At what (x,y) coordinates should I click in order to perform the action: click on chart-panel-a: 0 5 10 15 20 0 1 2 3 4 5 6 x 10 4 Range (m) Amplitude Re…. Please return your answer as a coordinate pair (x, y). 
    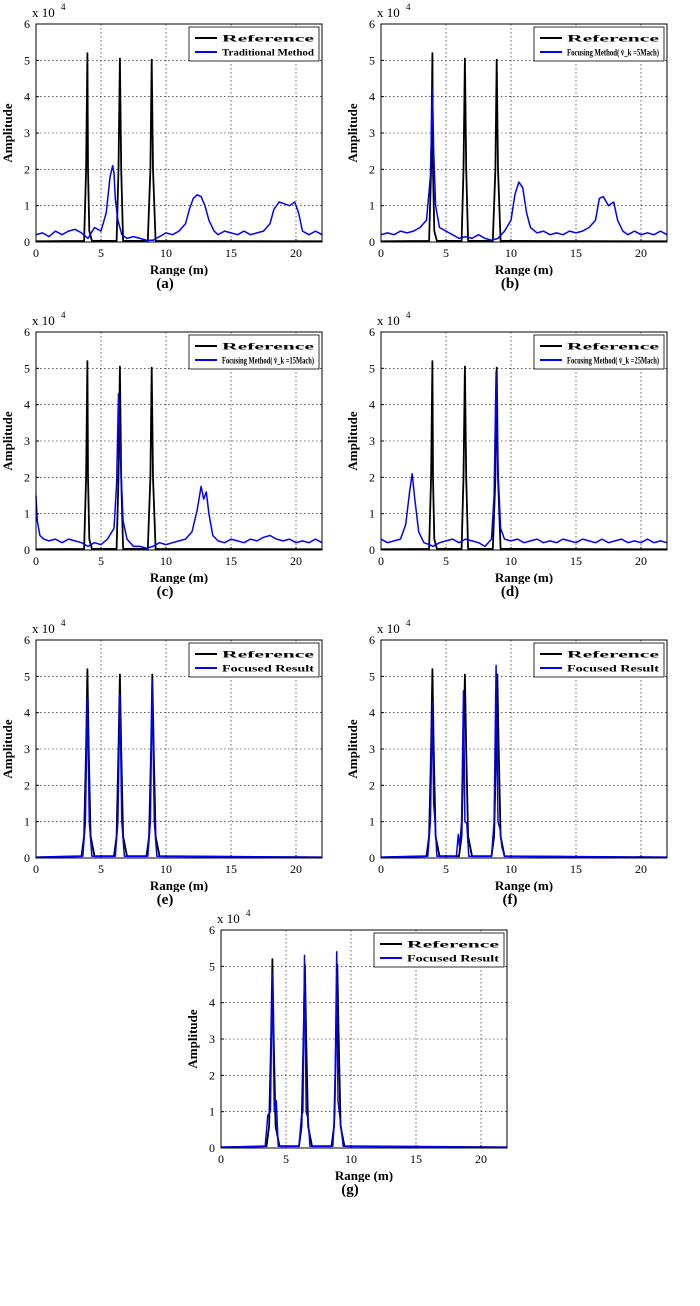
    Looking at the image, I should click on (165, 200).